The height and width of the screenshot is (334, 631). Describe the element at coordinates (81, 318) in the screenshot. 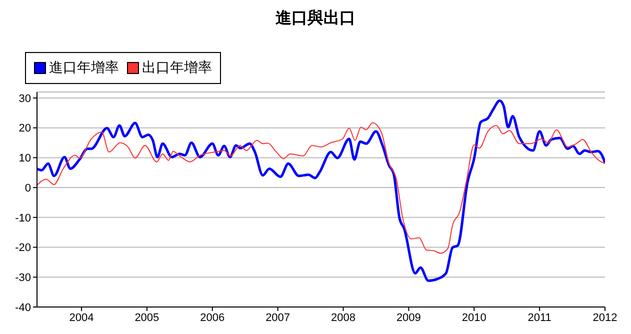

I see `x-tick-label: 2004` at that location.